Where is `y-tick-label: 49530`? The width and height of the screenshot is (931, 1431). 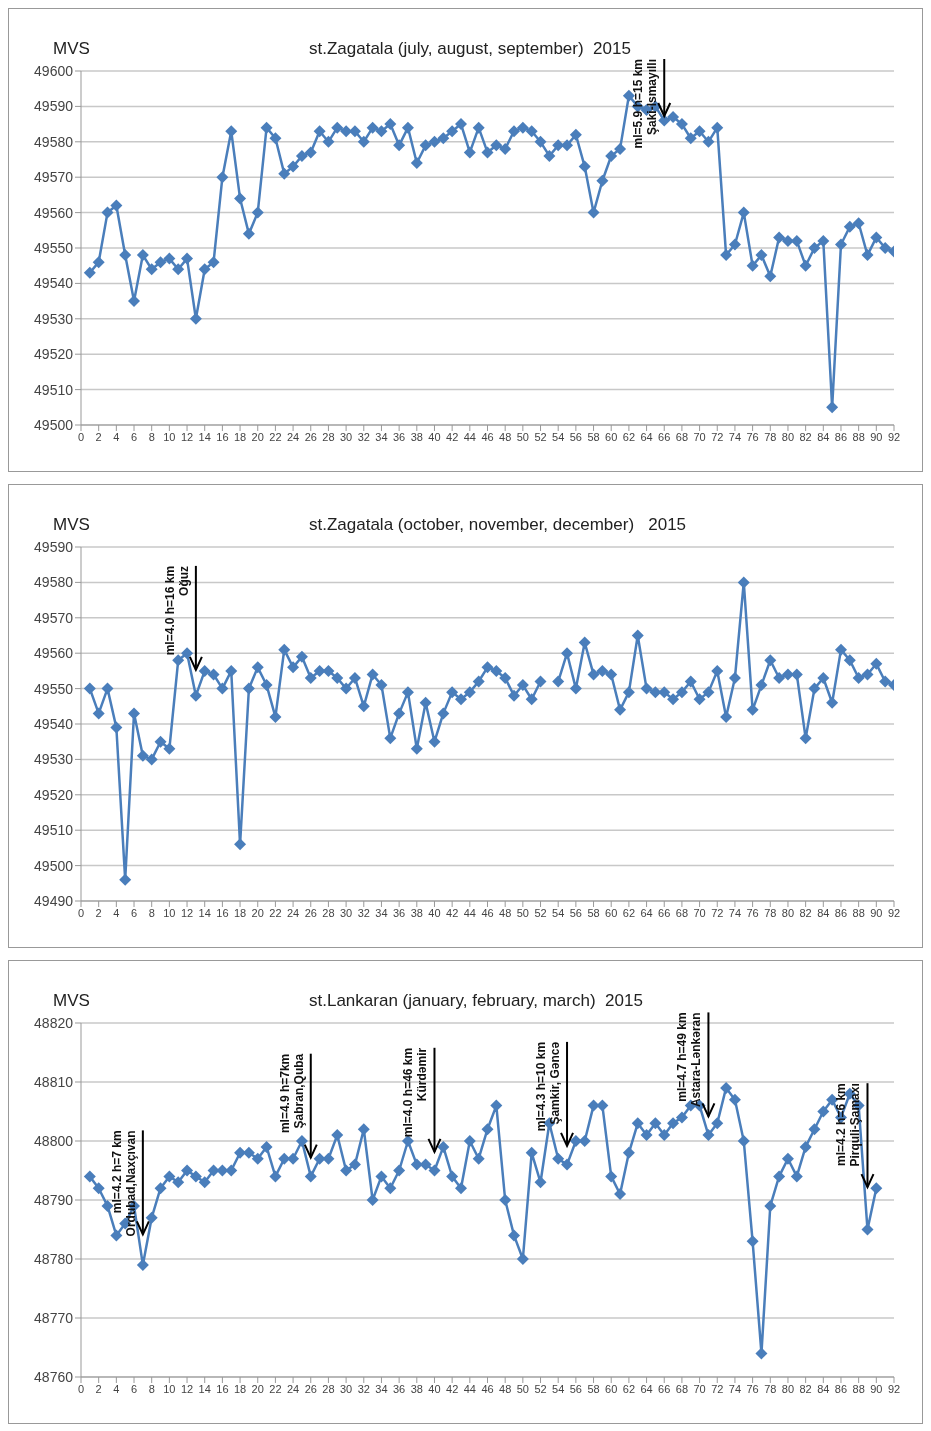 y-tick-label: 49530 is located at coordinates (54, 759).